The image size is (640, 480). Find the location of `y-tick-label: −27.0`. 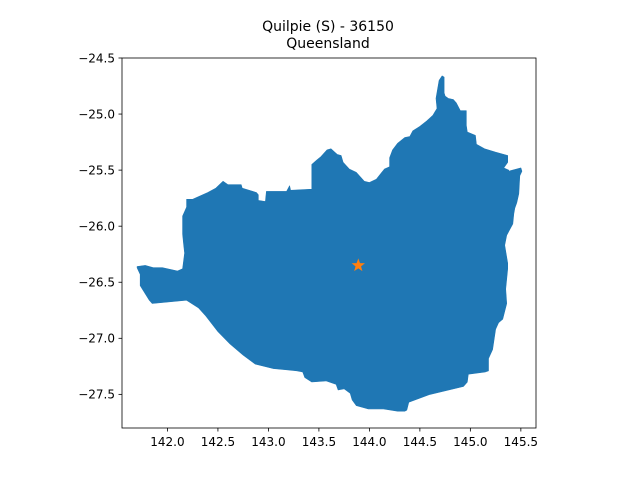

y-tick-label: −27.0 is located at coordinates (96, 339).